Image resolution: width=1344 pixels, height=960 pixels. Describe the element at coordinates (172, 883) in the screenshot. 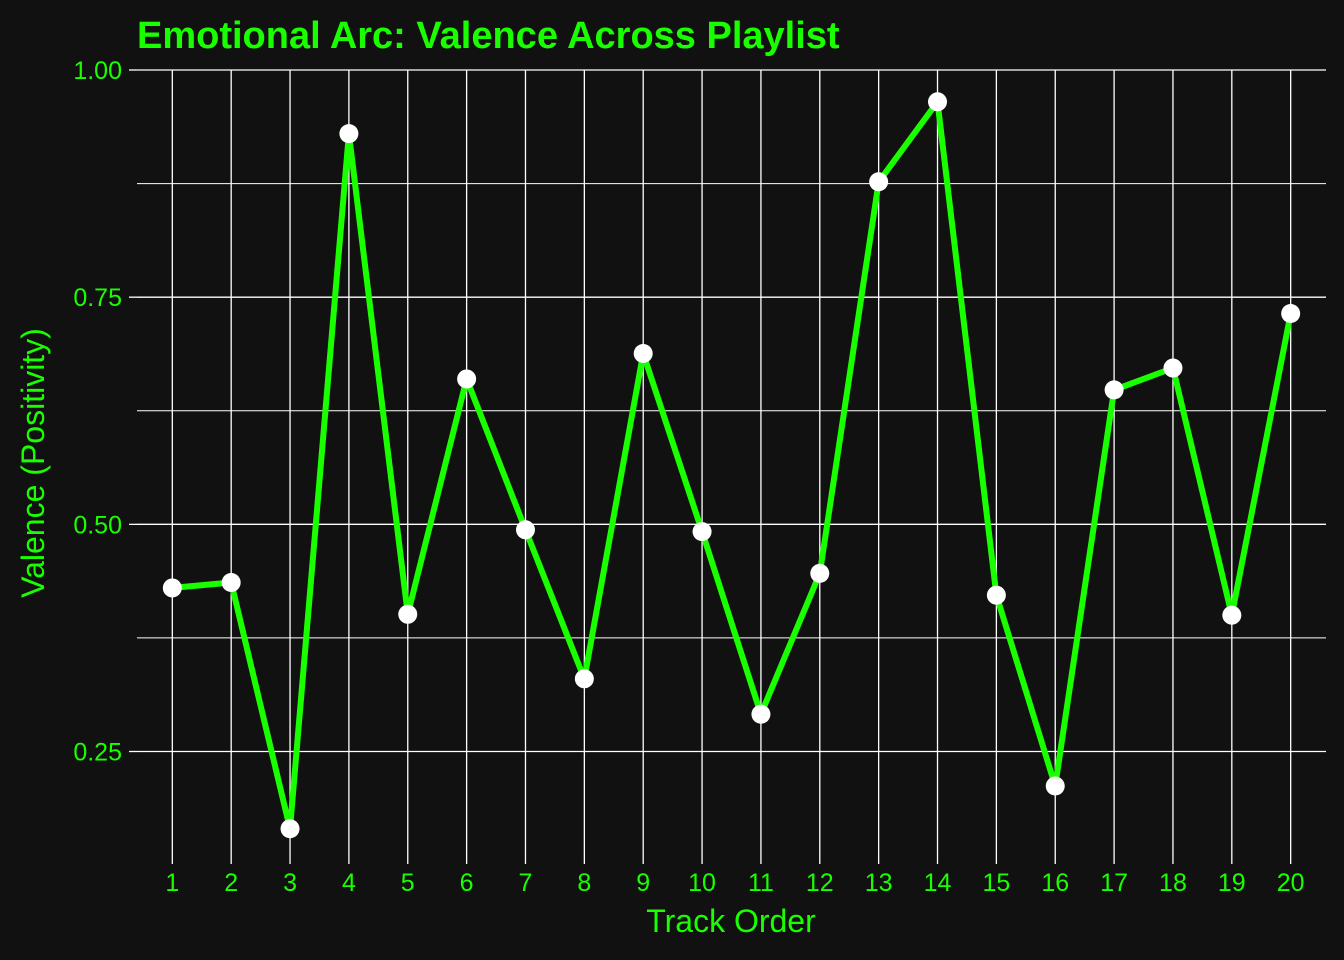

I see `x-tick-label: 1` at that location.